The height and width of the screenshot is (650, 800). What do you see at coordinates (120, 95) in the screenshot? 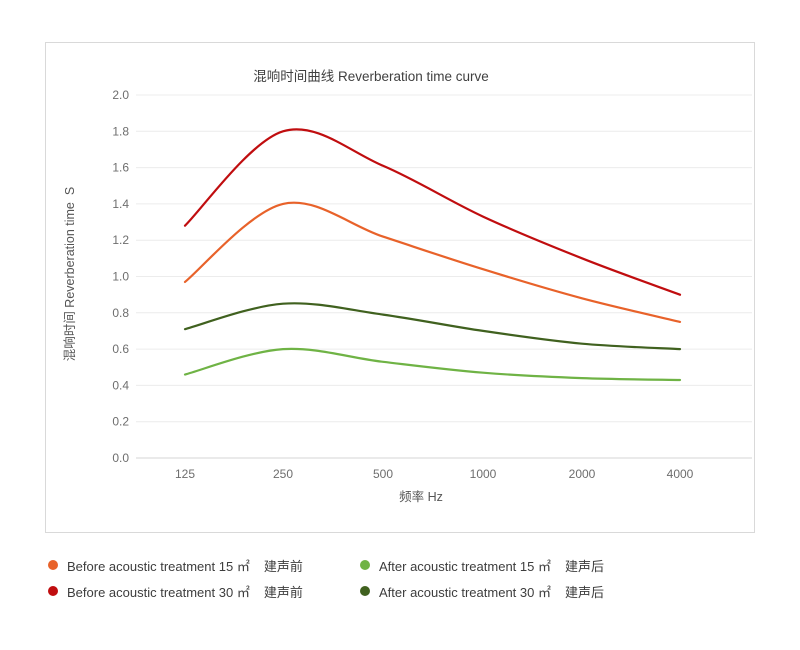
I see `y-tick-label: 2.0` at bounding box center [120, 95].